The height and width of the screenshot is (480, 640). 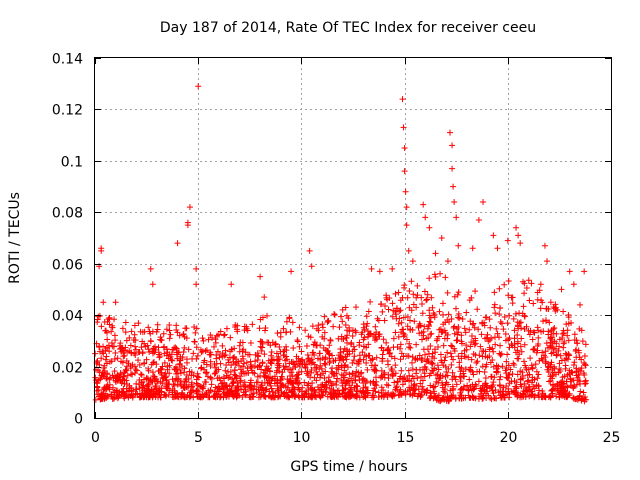 What do you see at coordinates (95, 438) in the screenshot?
I see `x-tick-label: 0` at bounding box center [95, 438].